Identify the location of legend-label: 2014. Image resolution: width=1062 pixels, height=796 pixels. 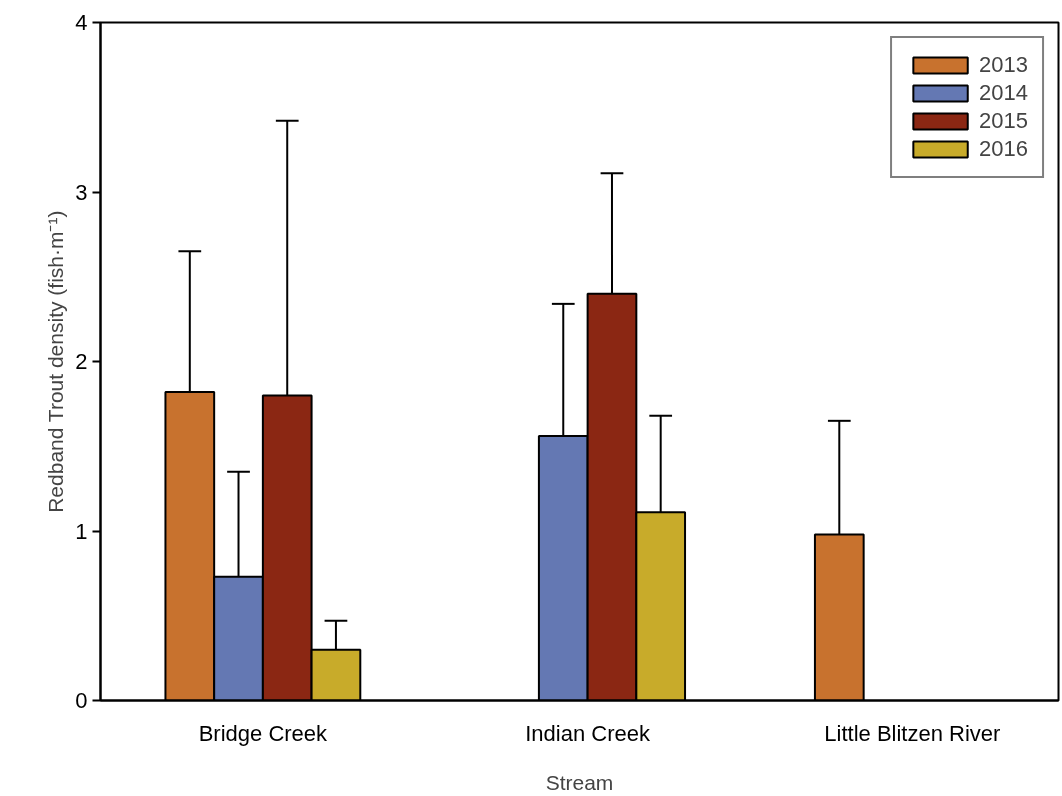
(1003, 93).